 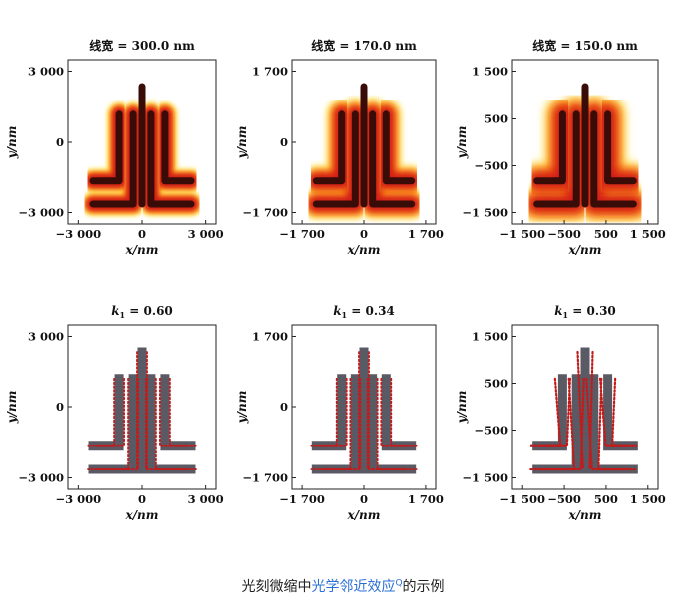 What do you see at coordinates (585, 45) in the screenshot?
I see `panel-title: 线宽 = 150.0 nm` at bounding box center [585, 45].